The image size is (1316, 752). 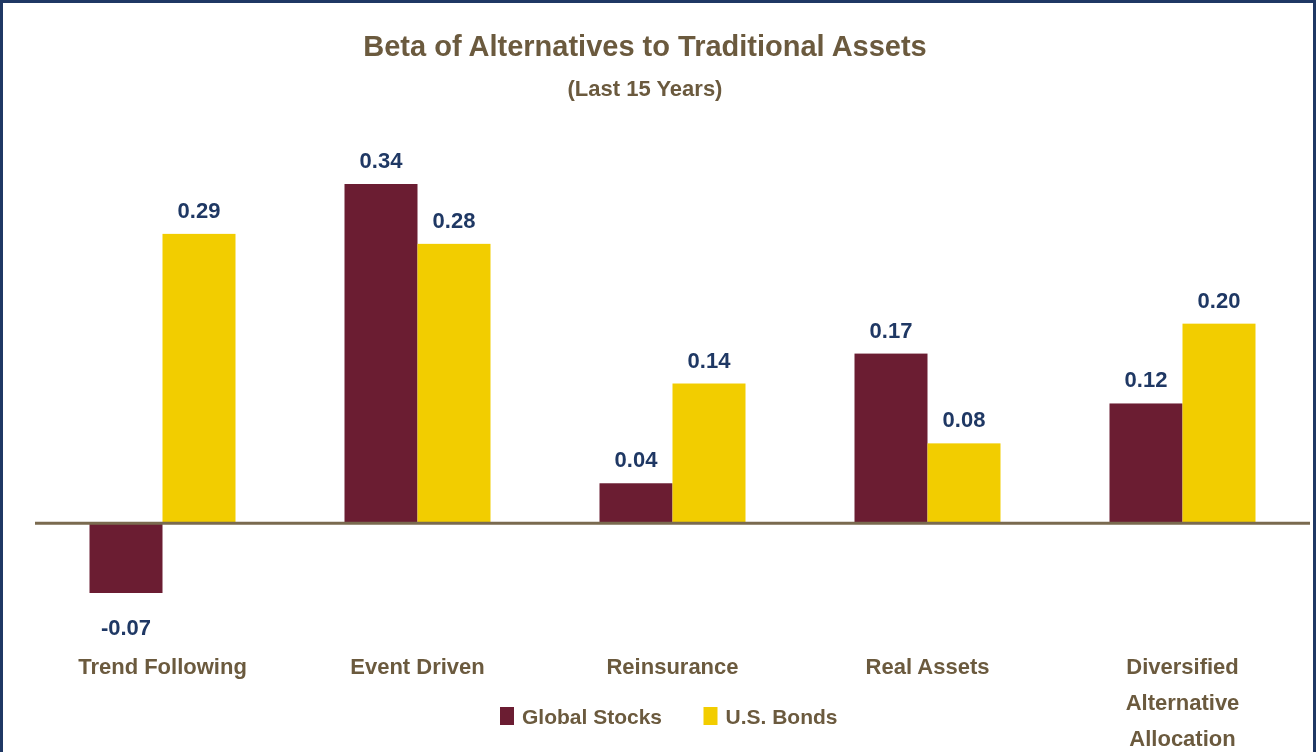 I want to click on x-tick-label: Trend Following, so click(x=162, y=666).